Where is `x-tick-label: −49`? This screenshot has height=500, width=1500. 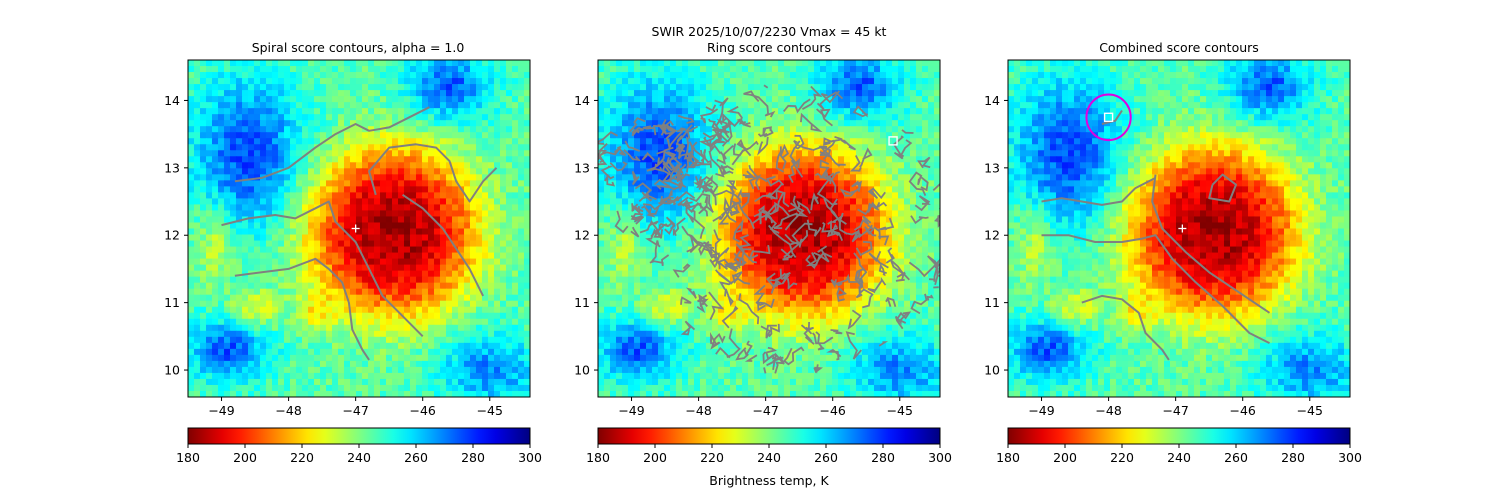 x-tick-label: −49 is located at coordinates (631, 410).